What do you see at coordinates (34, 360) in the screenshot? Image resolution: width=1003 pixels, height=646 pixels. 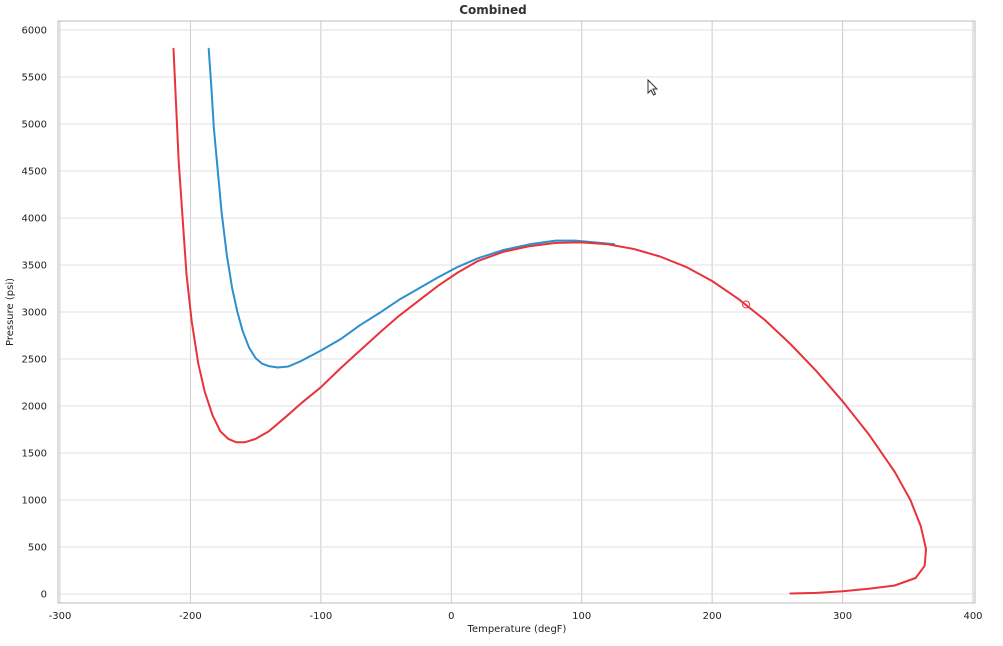 I see `y-tick-label: 2500` at bounding box center [34, 360].